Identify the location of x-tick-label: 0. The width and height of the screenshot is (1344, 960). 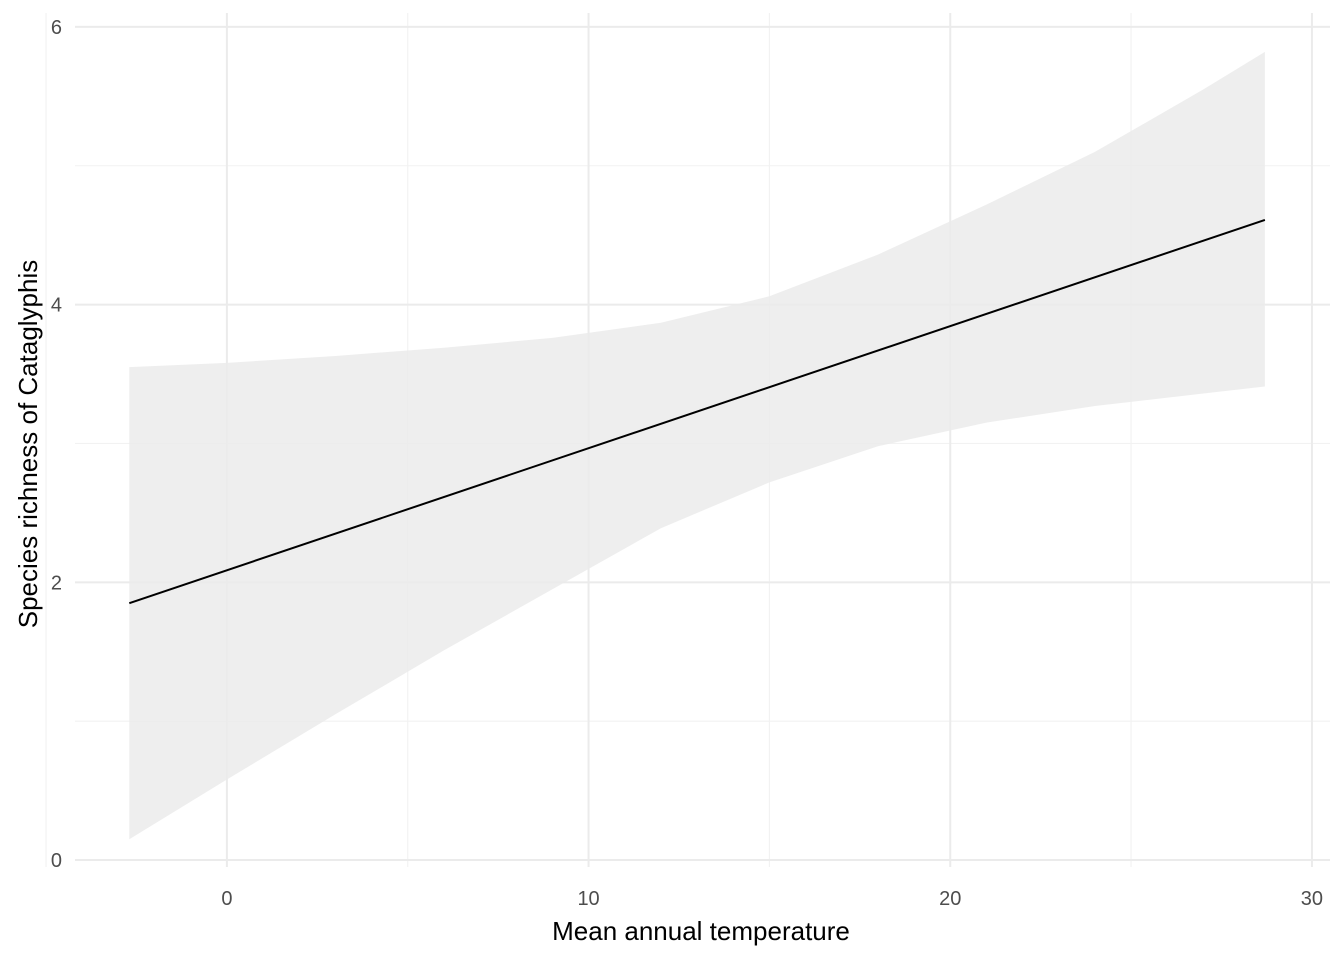
(226, 899).